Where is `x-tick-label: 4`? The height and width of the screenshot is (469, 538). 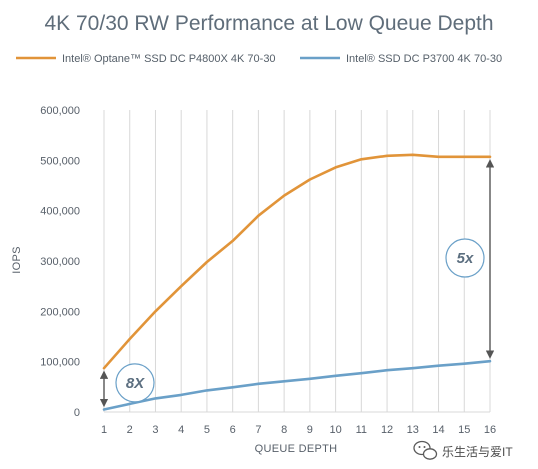
x-tick-label: 4 is located at coordinates (181, 430).